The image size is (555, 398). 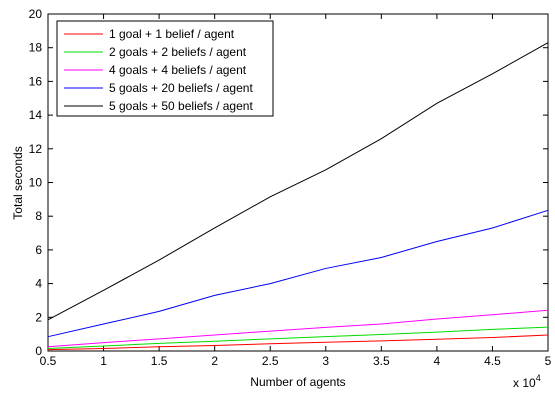 I want to click on y-tick-label: 12, so click(x=36, y=149).